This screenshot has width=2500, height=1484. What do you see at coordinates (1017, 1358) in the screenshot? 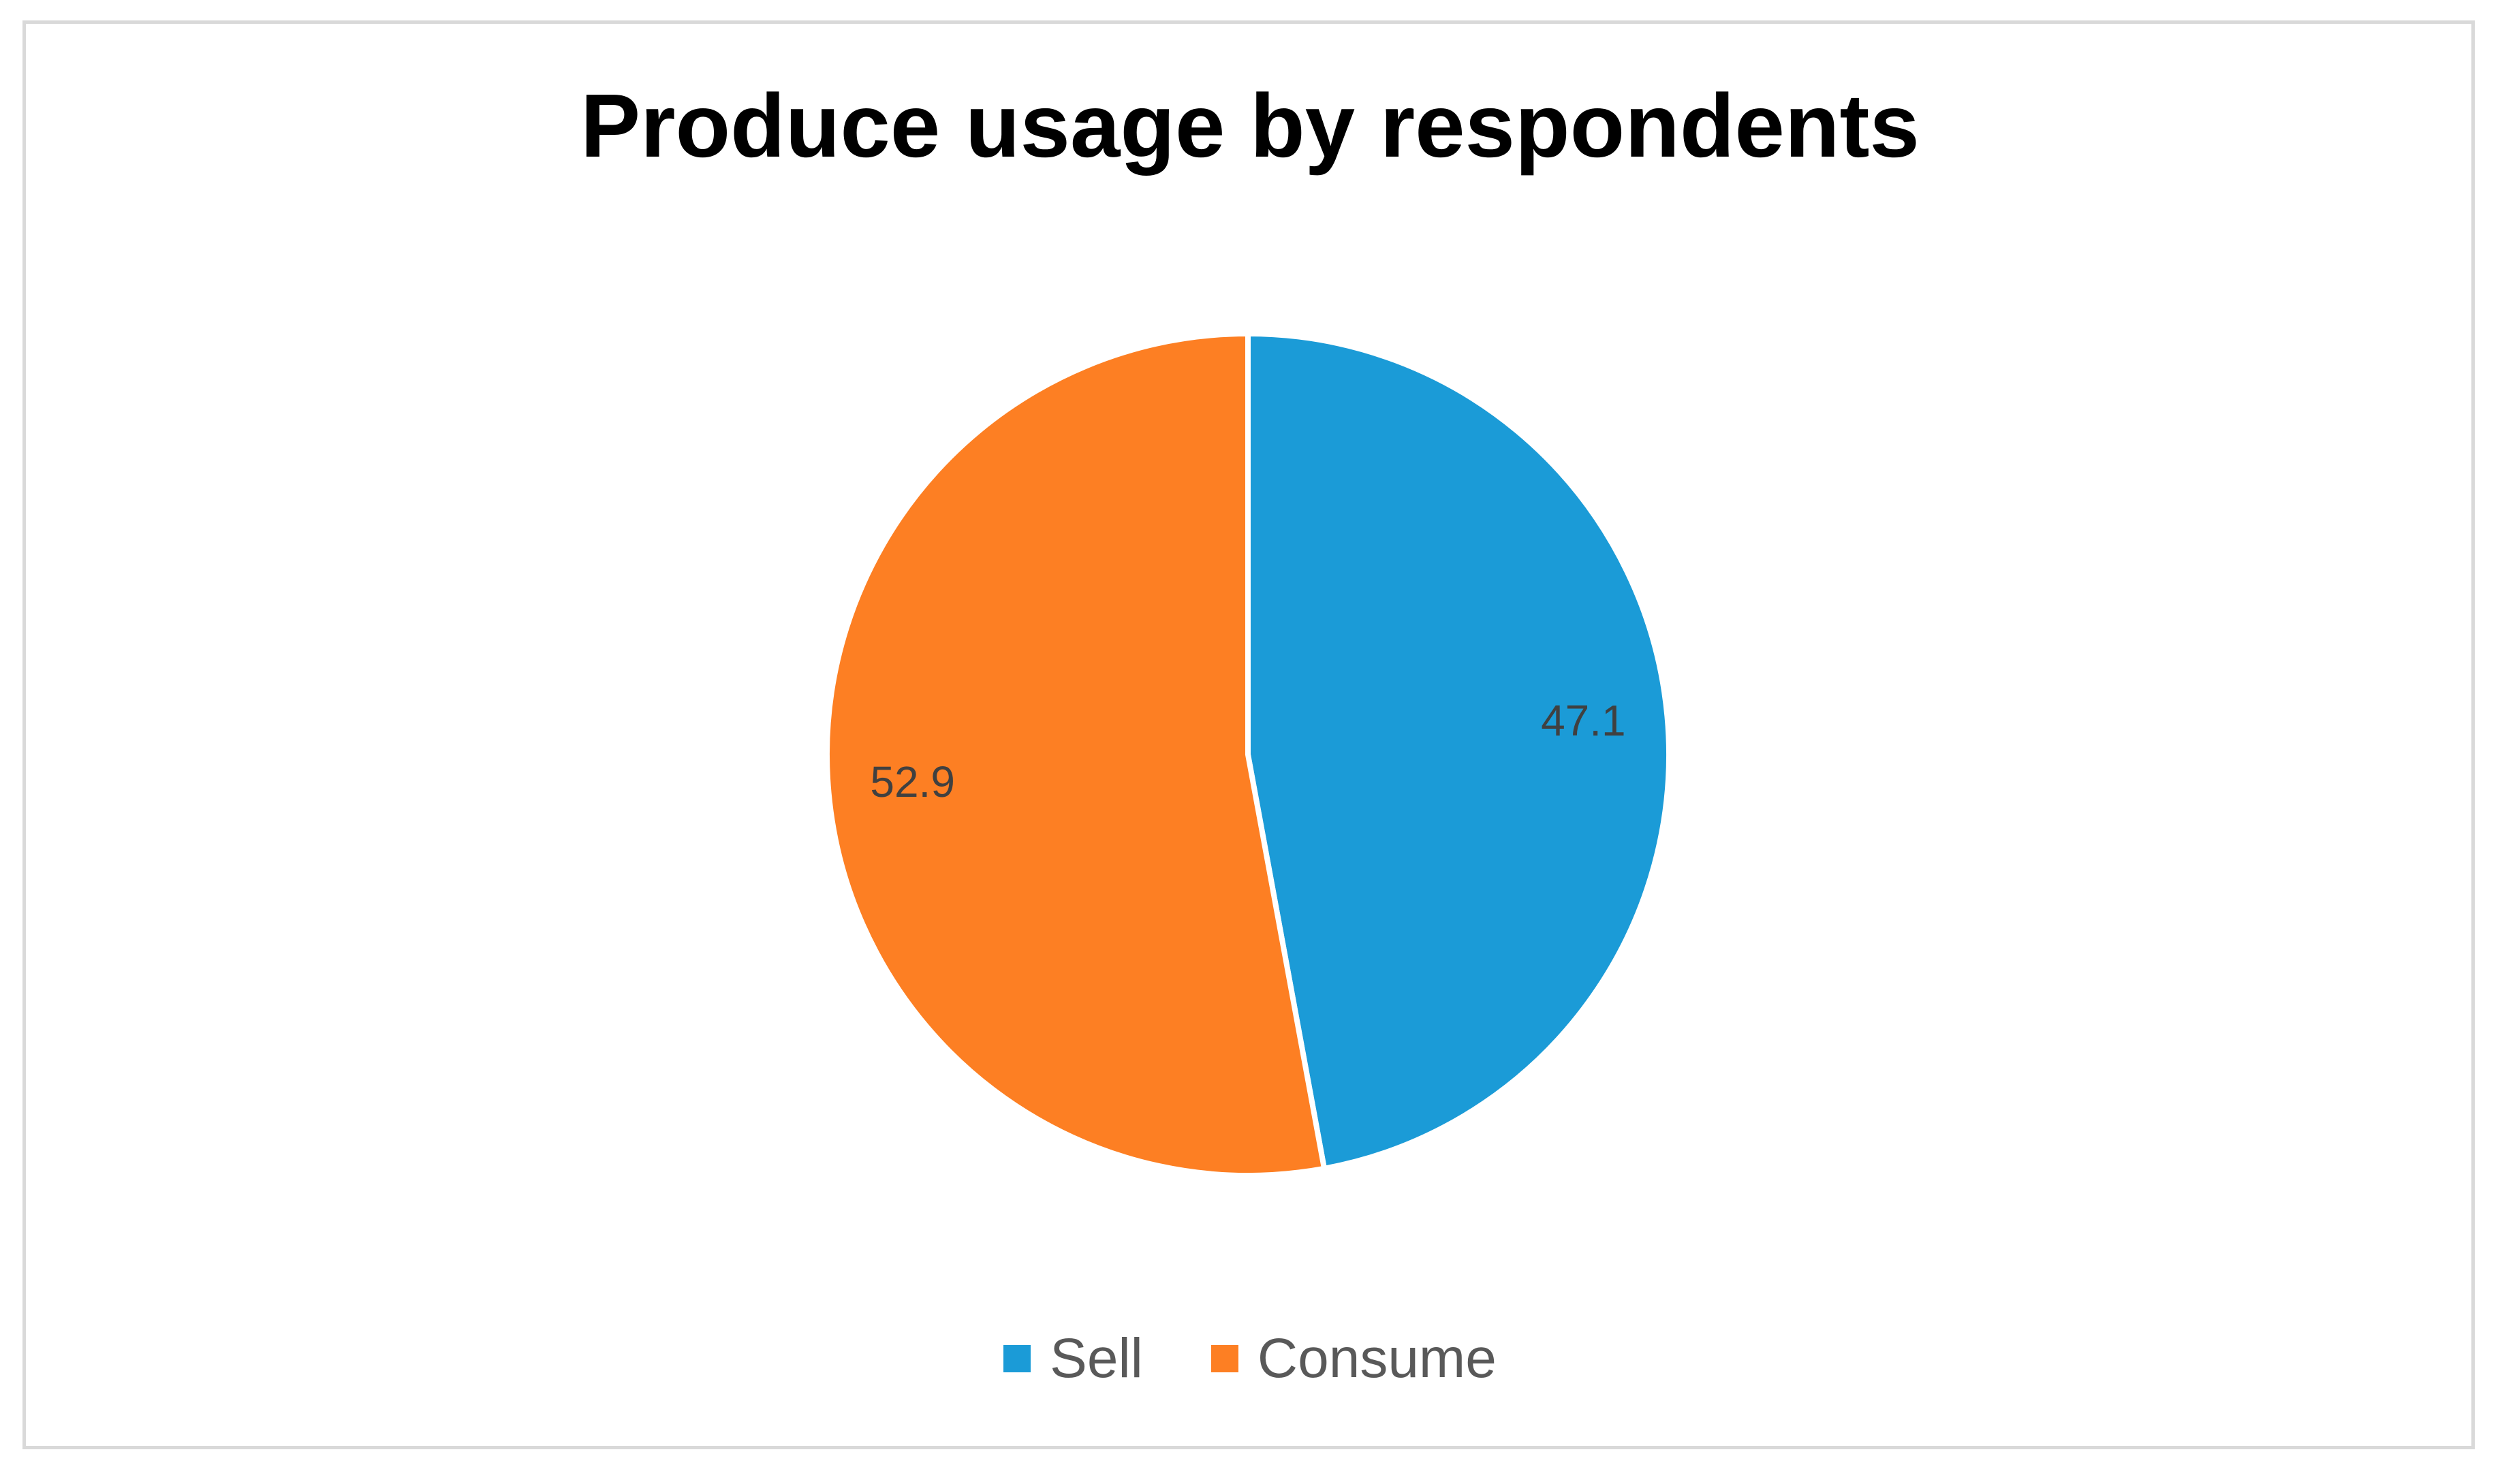
I see `legend-swatch-sell` at bounding box center [1017, 1358].